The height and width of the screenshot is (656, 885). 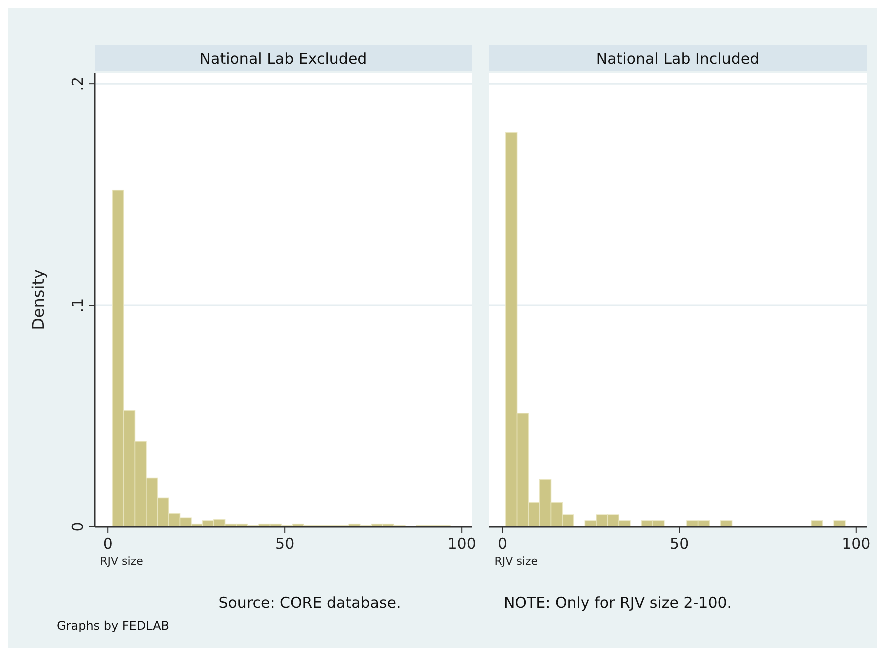 I want to click on text: NOTE: Only for RJV size 2-100., so click(x=618, y=603).